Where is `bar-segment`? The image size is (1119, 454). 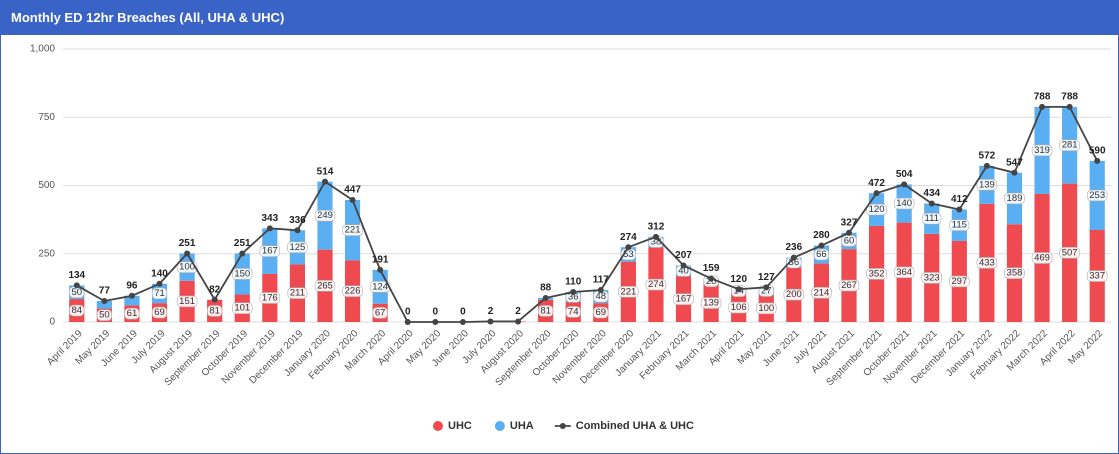 bar-segment is located at coordinates (104, 304).